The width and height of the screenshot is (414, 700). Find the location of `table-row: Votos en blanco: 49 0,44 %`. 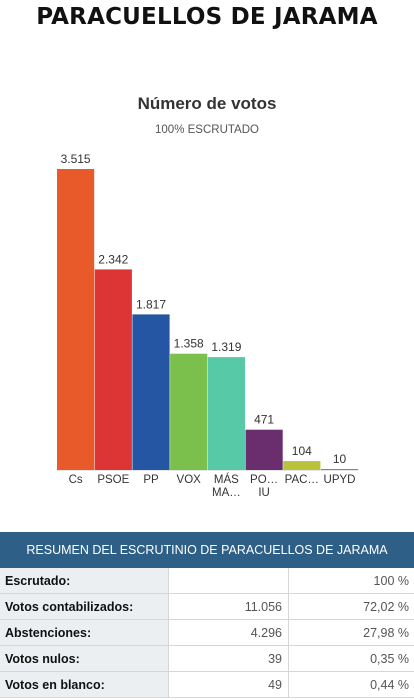

table-row: Votos en blanco: 49 0,44 % is located at coordinates (207, 684).